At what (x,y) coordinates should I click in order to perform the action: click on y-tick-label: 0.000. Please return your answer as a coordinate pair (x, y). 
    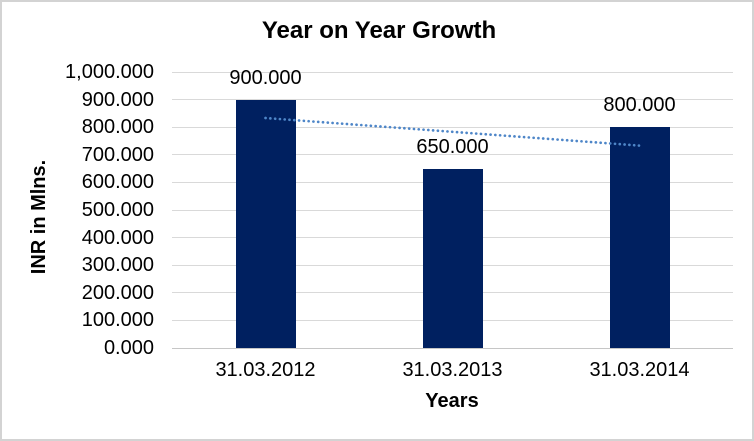
    Looking at the image, I should click on (128, 348).